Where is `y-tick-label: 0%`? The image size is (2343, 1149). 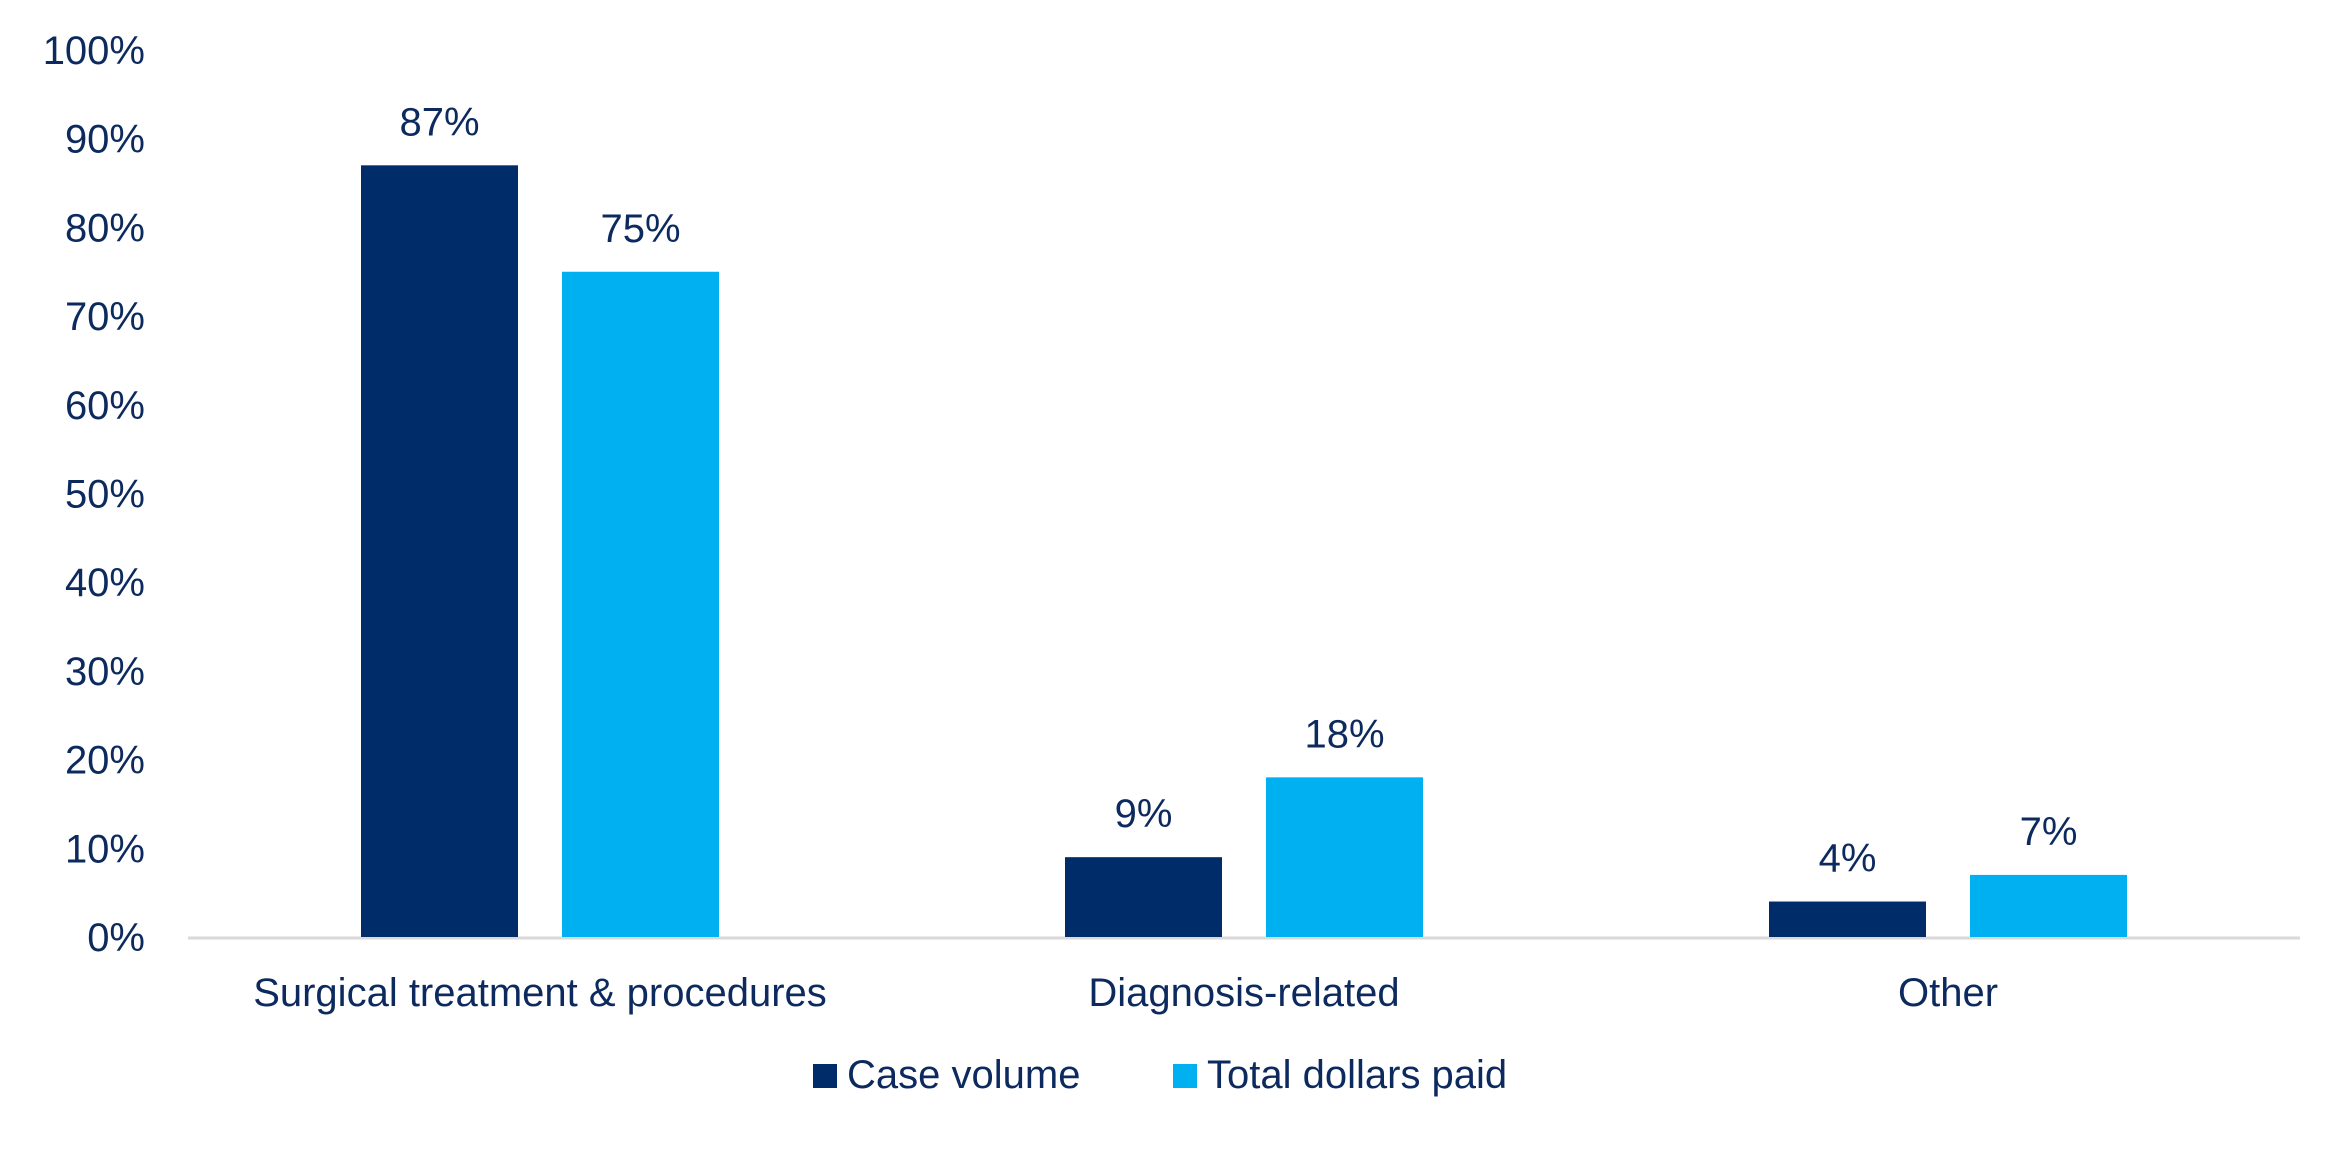 y-tick-label: 0% is located at coordinates (116, 938).